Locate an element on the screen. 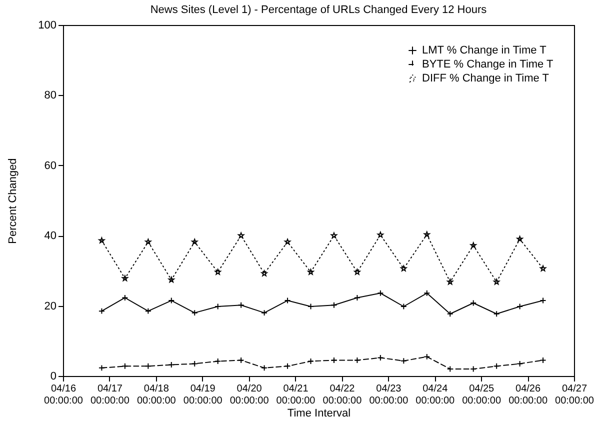 Image resolution: width=612 pixels, height=422 pixels. x-tick-label: 04/19 00:00:00 is located at coordinates (203, 395).